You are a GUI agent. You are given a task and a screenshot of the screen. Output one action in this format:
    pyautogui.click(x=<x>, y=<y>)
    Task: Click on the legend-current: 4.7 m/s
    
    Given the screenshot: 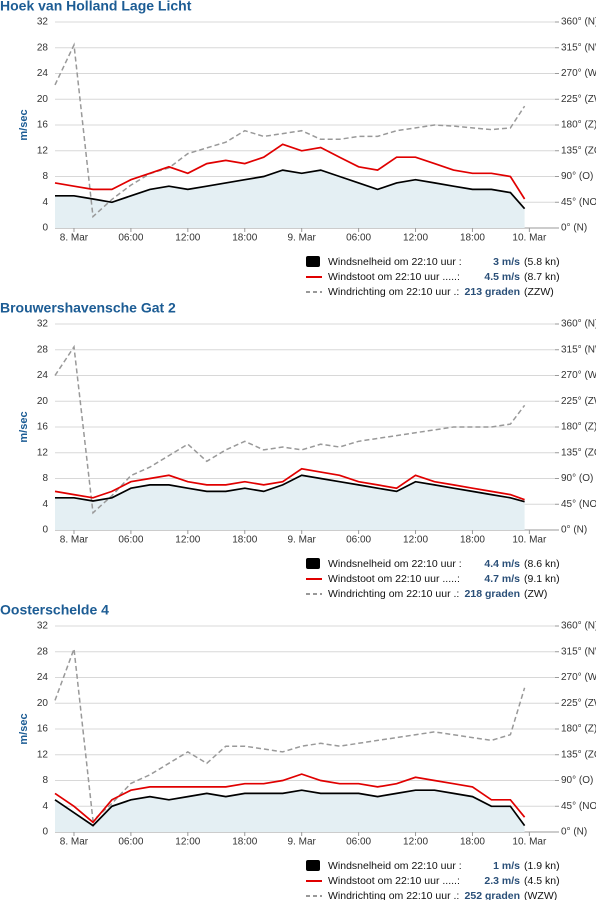 What is the action you would take?
    pyautogui.click(x=502, y=579)
    